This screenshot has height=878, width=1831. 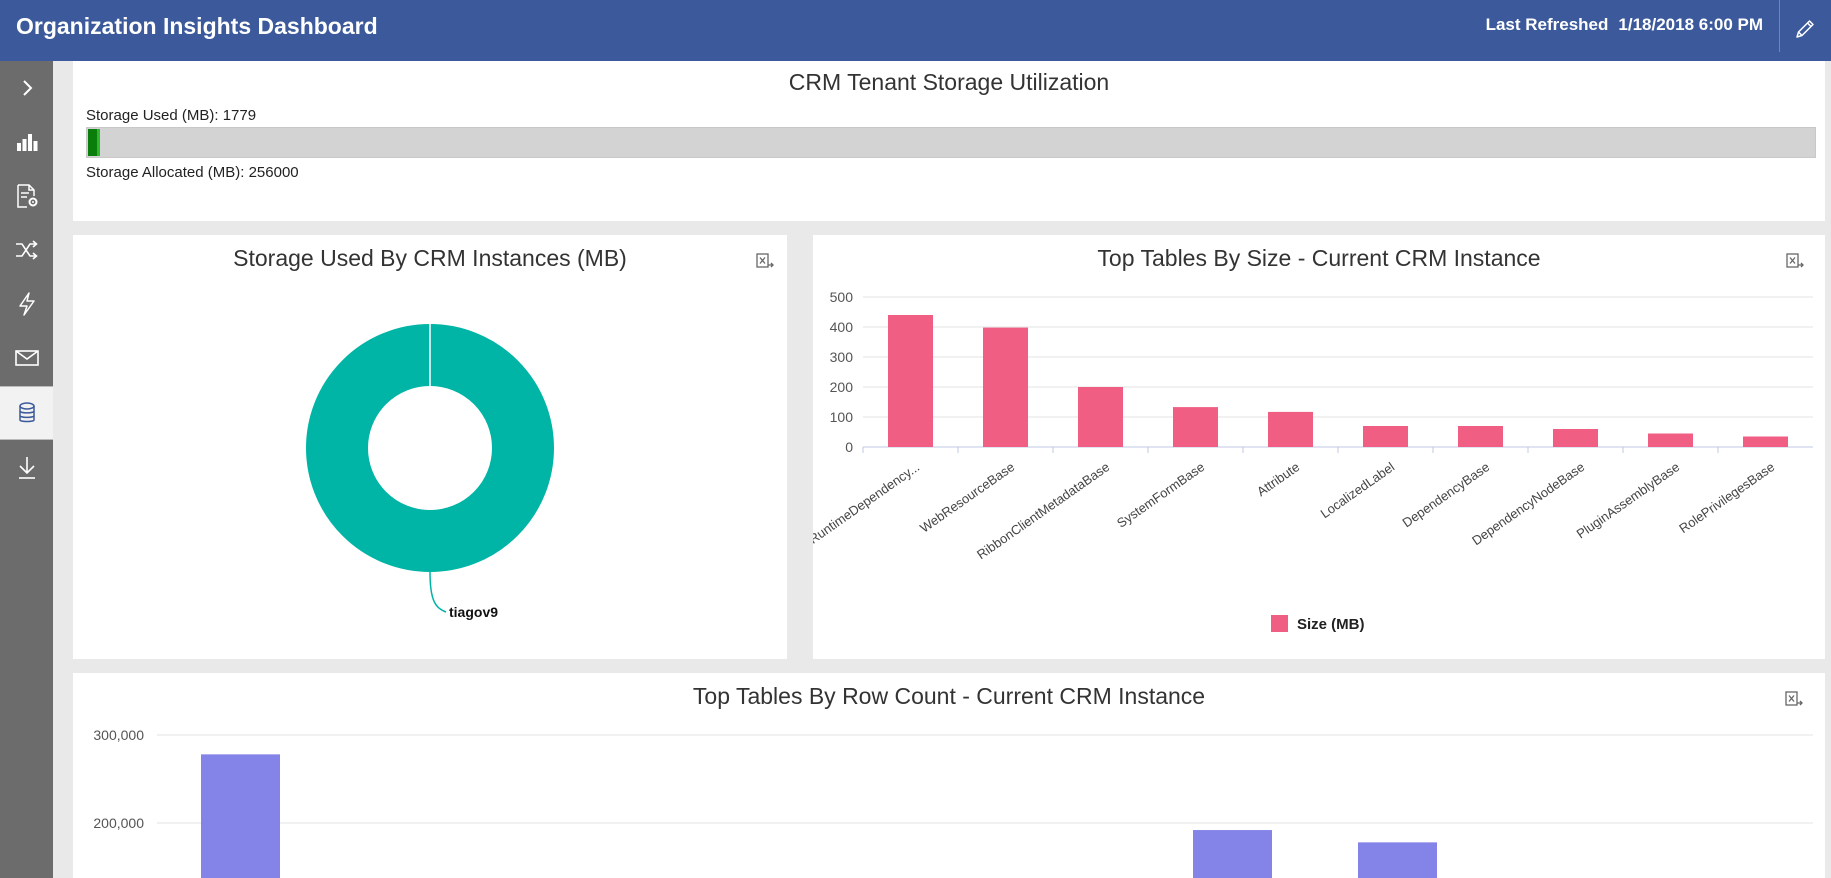 I want to click on last-refreshed-label: Last Refreshed, so click(x=1547, y=24).